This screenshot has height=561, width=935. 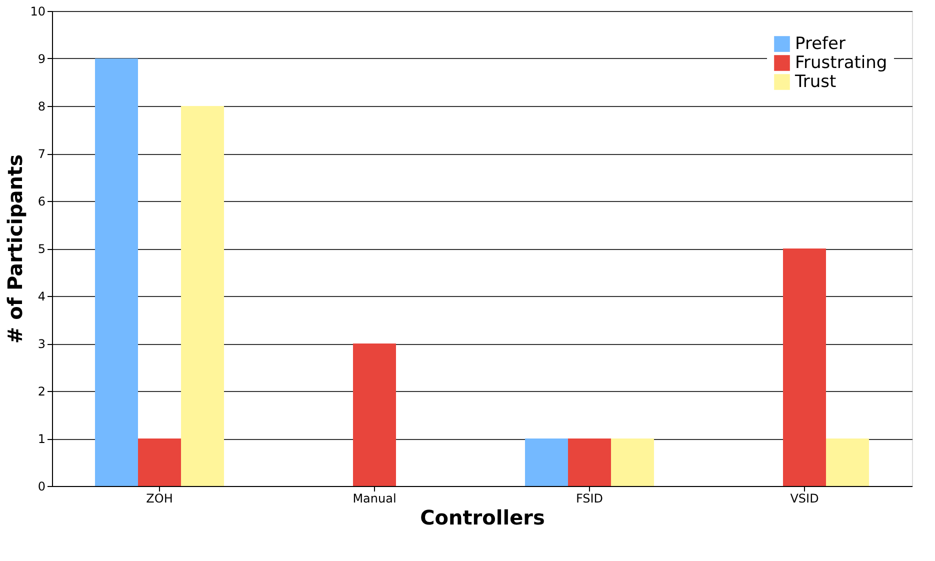 I want to click on legend-label: Frustrating, so click(x=841, y=63).